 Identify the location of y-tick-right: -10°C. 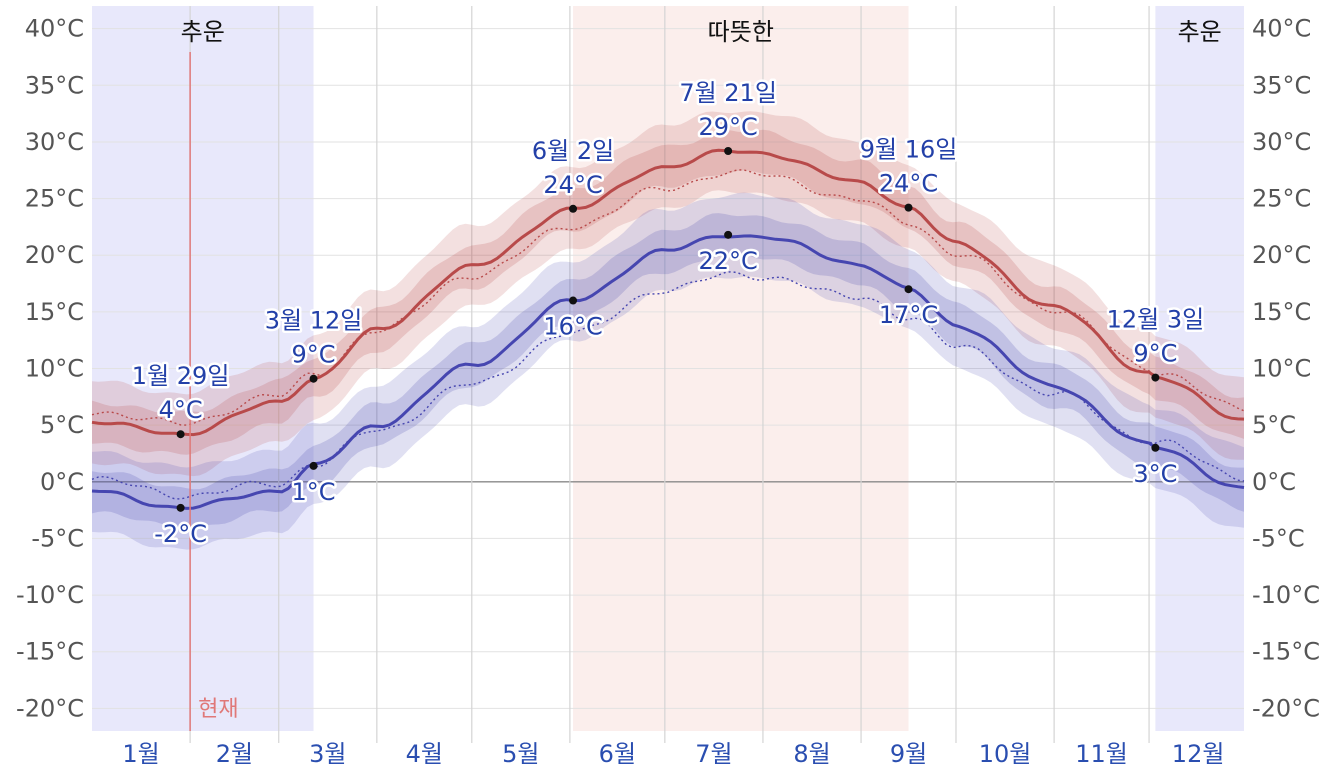
(1286, 595).